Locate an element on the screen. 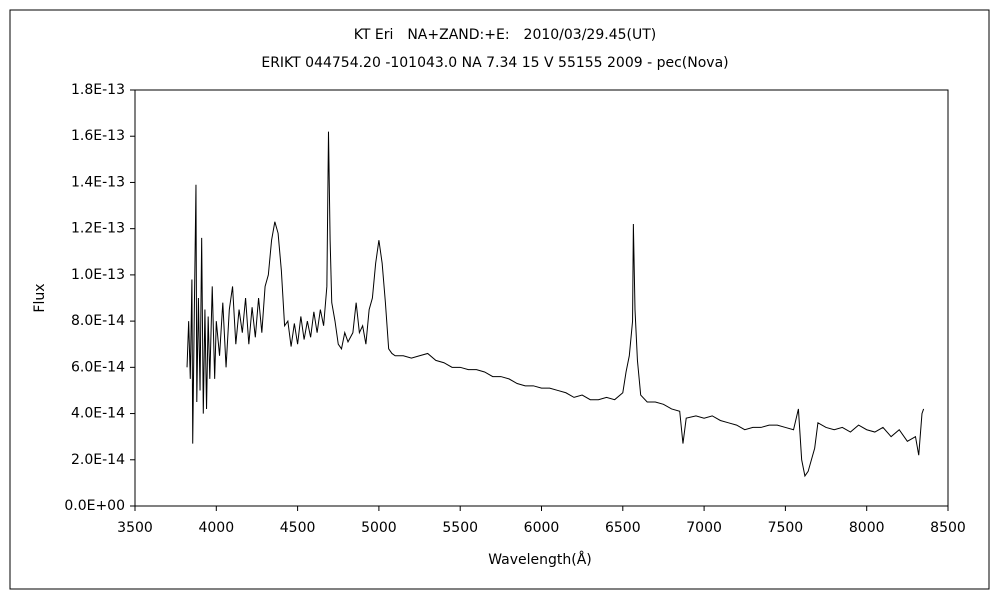  y-tick-label: 2.0E-14 is located at coordinates (98, 460).